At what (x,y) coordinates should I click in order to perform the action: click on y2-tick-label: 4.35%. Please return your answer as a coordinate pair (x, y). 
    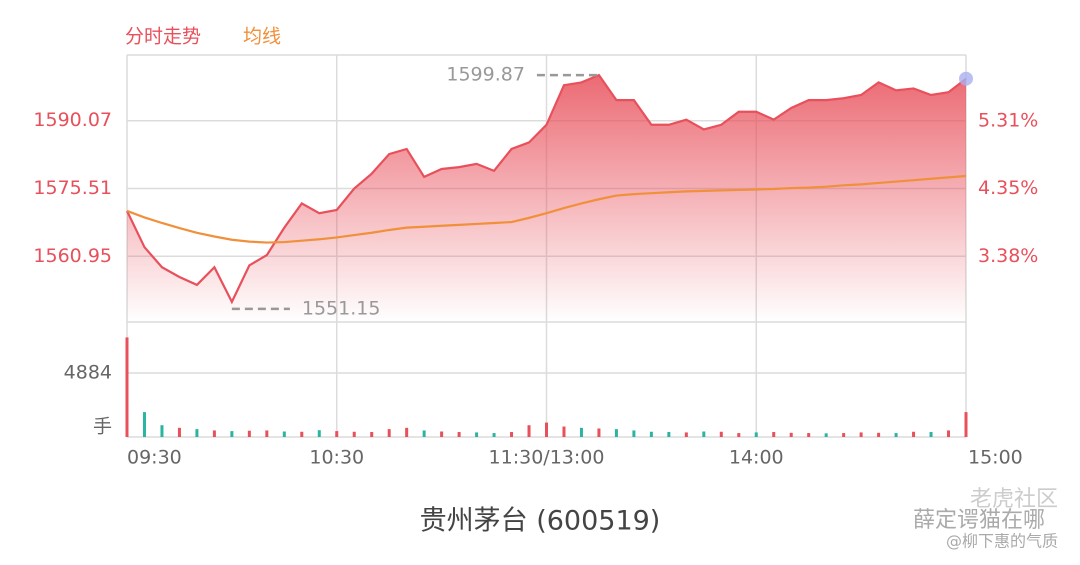
    Looking at the image, I should click on (1008, 188).